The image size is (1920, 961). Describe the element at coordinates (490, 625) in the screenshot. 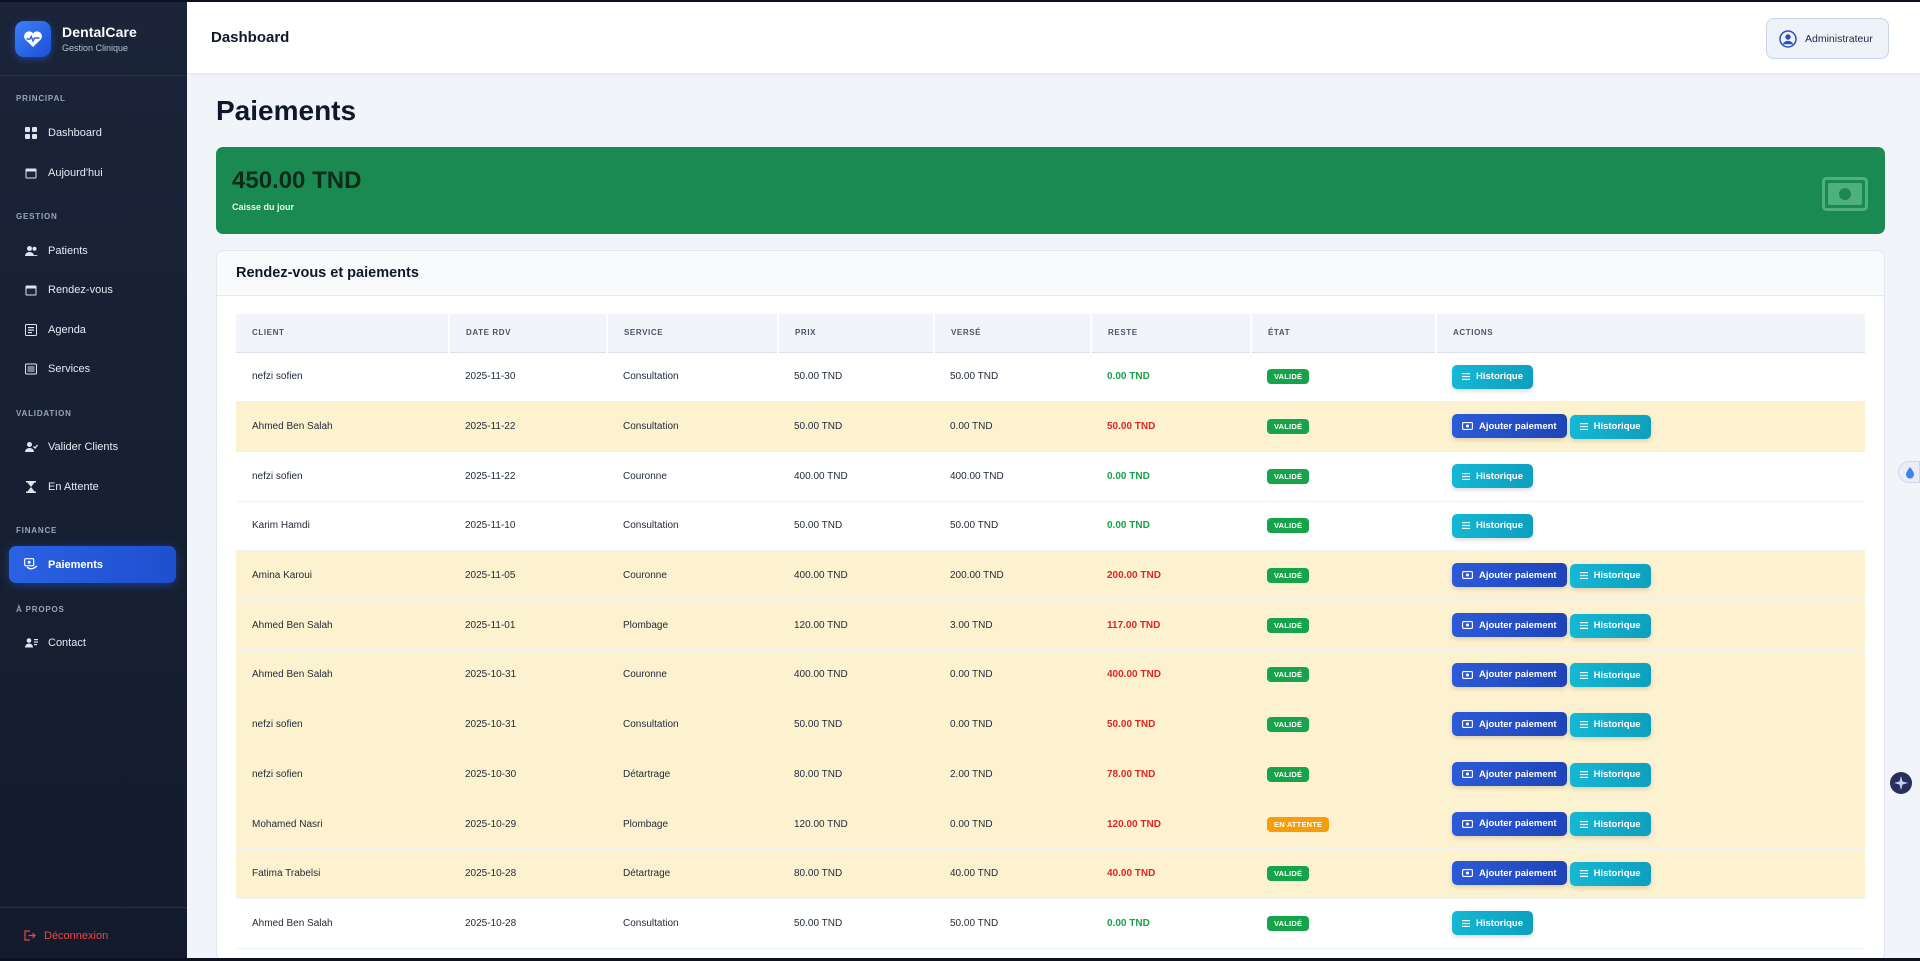

I see `cell-date: 2025-11-01` at that location.